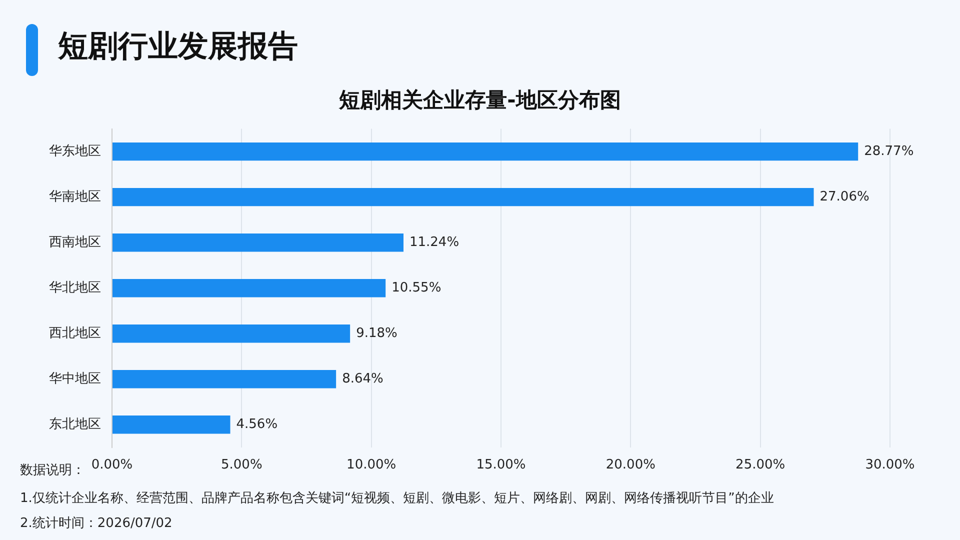 Image resolution: width=960 pixels, height=540 pixels. Describe the element at coordinates (52, 470) in the screenshot. I see `text: 数据说明：` at that location.